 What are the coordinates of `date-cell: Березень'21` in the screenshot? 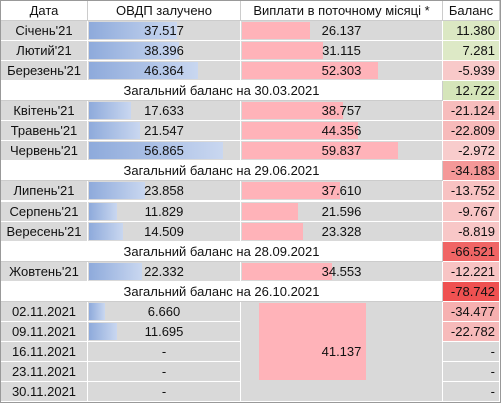 It's located at (44, 71).